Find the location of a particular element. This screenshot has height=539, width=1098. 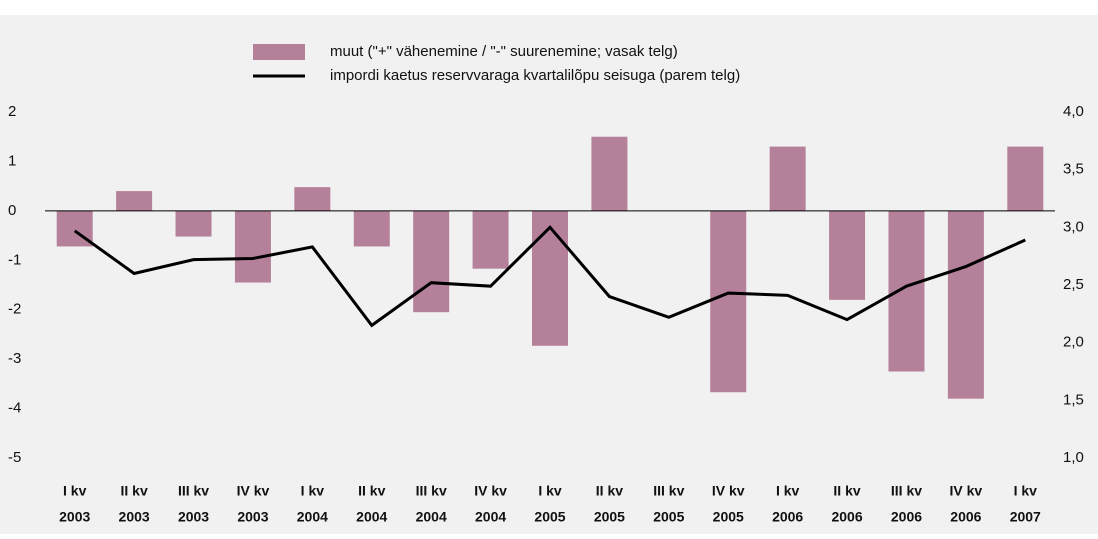

legend-swatch is located at coordinates (279, 52).